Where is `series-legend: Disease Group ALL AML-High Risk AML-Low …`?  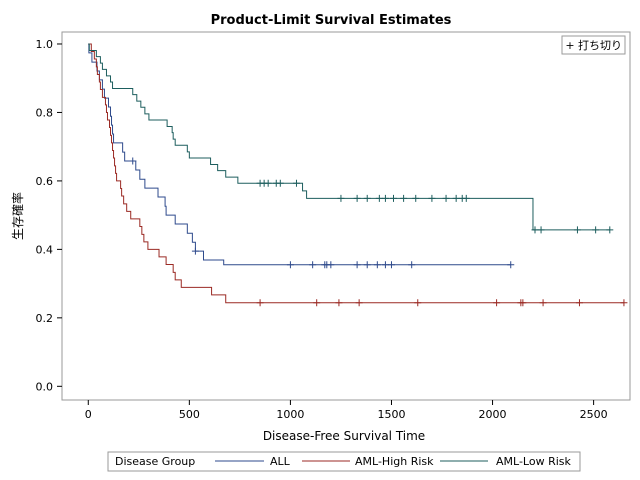 series-legend: Disease Group ALL AML-High Risk AML-Low … is located at coordinates (344, 461).